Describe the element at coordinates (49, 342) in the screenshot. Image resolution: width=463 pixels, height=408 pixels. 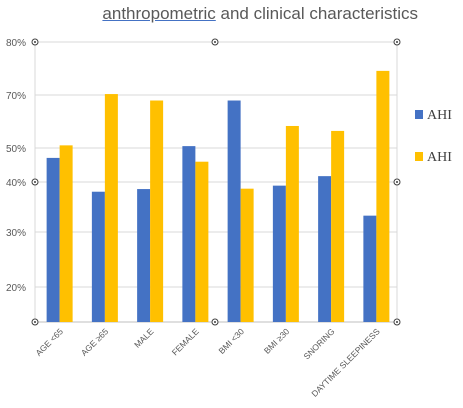
I see `x-category-label: AGE <65` at that location.